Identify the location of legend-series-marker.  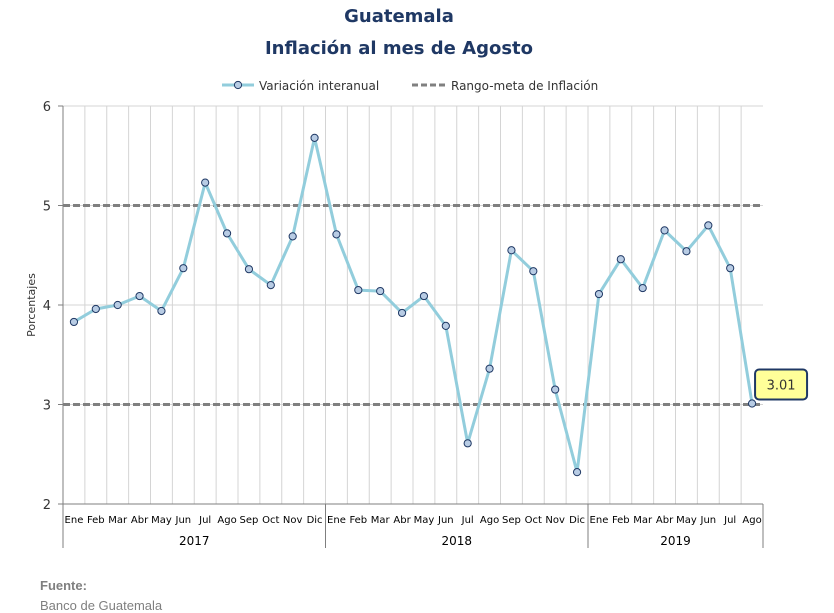
(238, 85).